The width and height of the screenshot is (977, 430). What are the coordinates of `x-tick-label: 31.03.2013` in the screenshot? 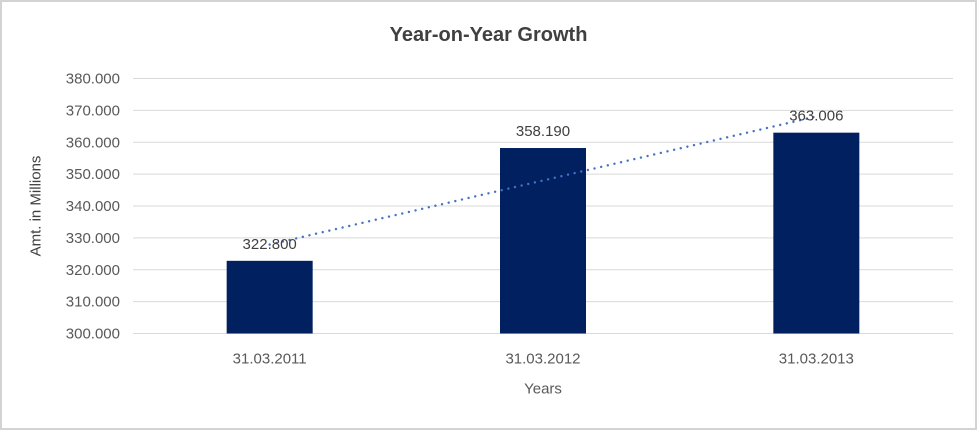 It's located at (816, 359).